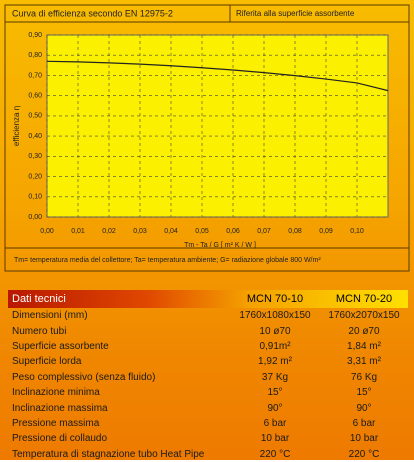  I want to click on x-tick-label: 0,08, so click(295, 231).